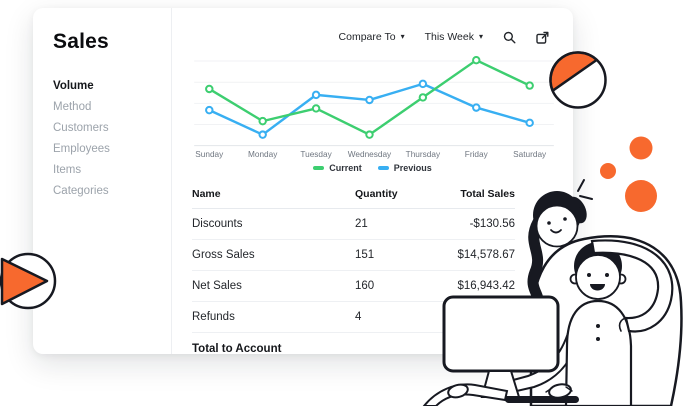 Image resolution: width=686 pixels, height=406 pixels. Describe the element at coordinates (500, 384) in the screenshot. I see `monitor-stand` at that location.